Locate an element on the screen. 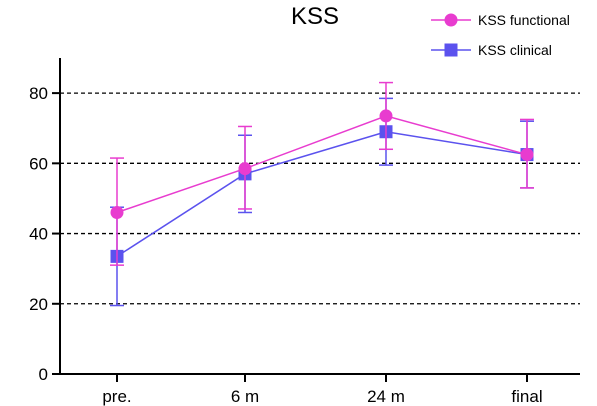 This screenshot has width=597, height=406. x-tick-label-3: final is located at coordinates (526, 396).